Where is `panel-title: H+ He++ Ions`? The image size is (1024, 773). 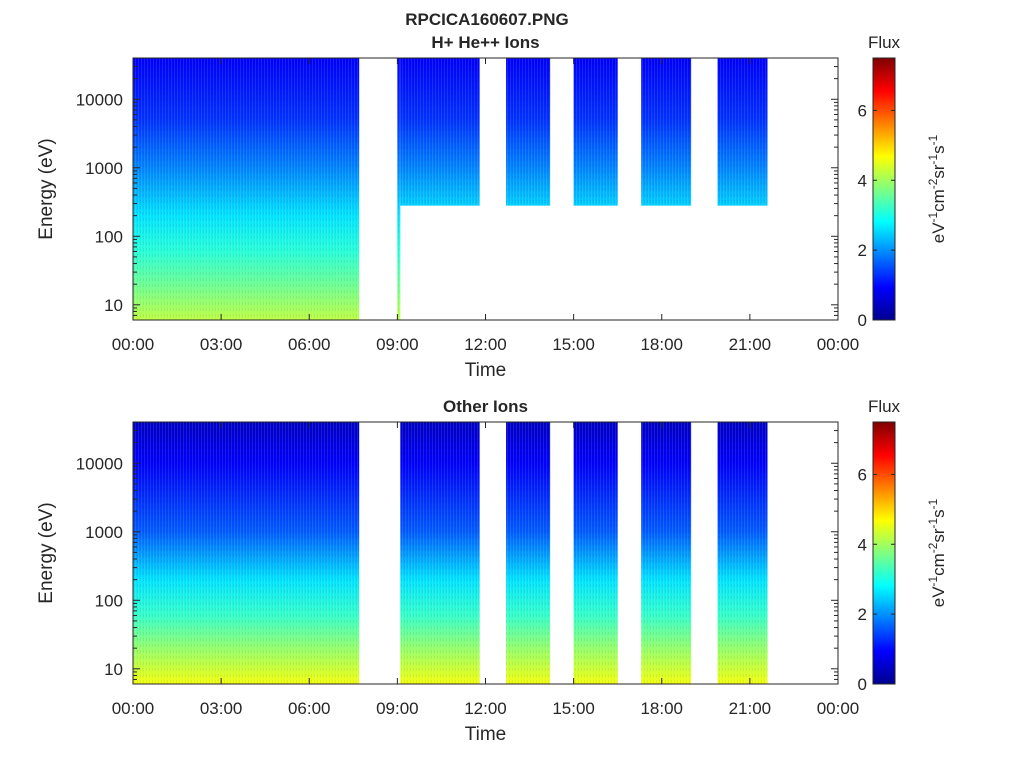 panel-title: H+ He++ Ions is located at coordinates (485, 42).